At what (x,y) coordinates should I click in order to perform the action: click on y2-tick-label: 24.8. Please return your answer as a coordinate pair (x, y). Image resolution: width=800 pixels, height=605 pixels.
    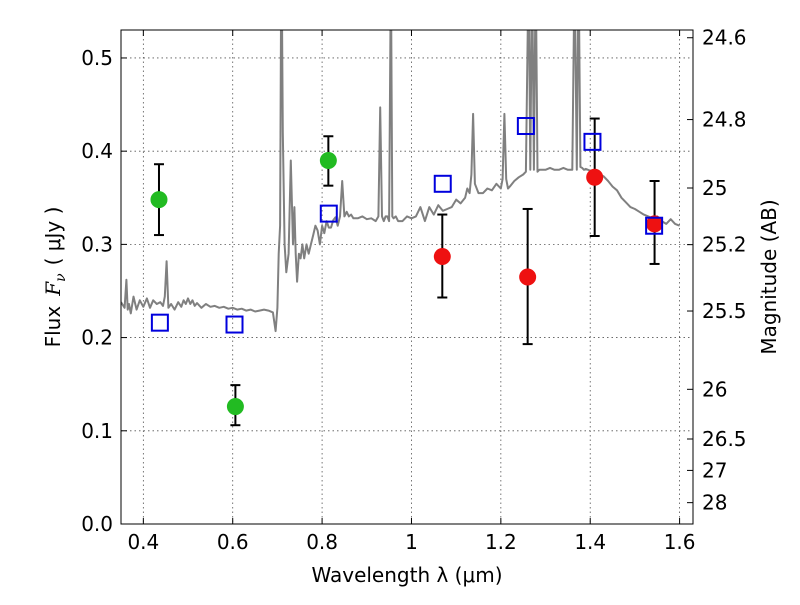
    Looking at the image, I should click on (724, 120).